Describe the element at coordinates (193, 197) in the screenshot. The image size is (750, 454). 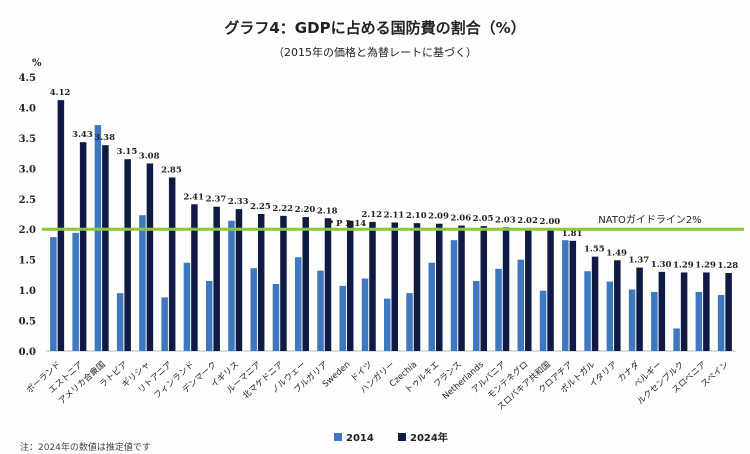
I see `value-label: 2.41` at that location.